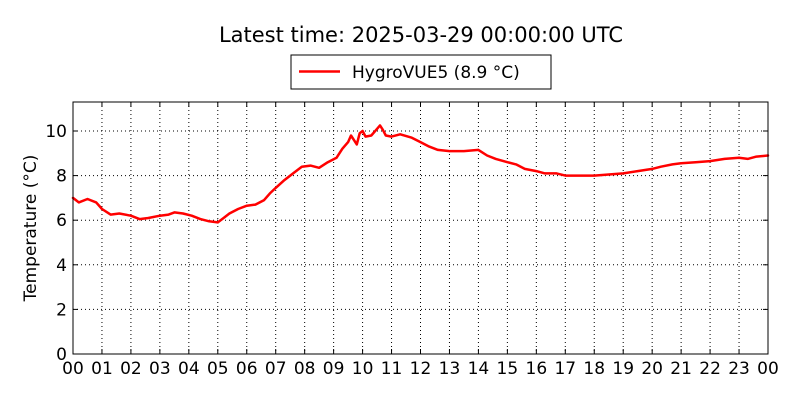 The width and height of the screenshot is (800, 400). What do you see at coordinates (450, 369) in the screenshot?
I see `x-tick-label: 13` at bounding box center [450, 369].